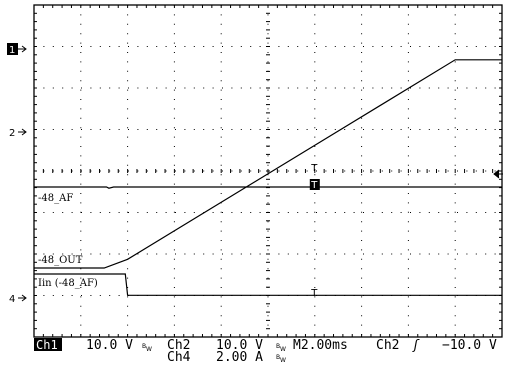  Describe the element at coordinates (498, 174) in the screenshot. I see `trigger-level-arrow-icon` at that location.